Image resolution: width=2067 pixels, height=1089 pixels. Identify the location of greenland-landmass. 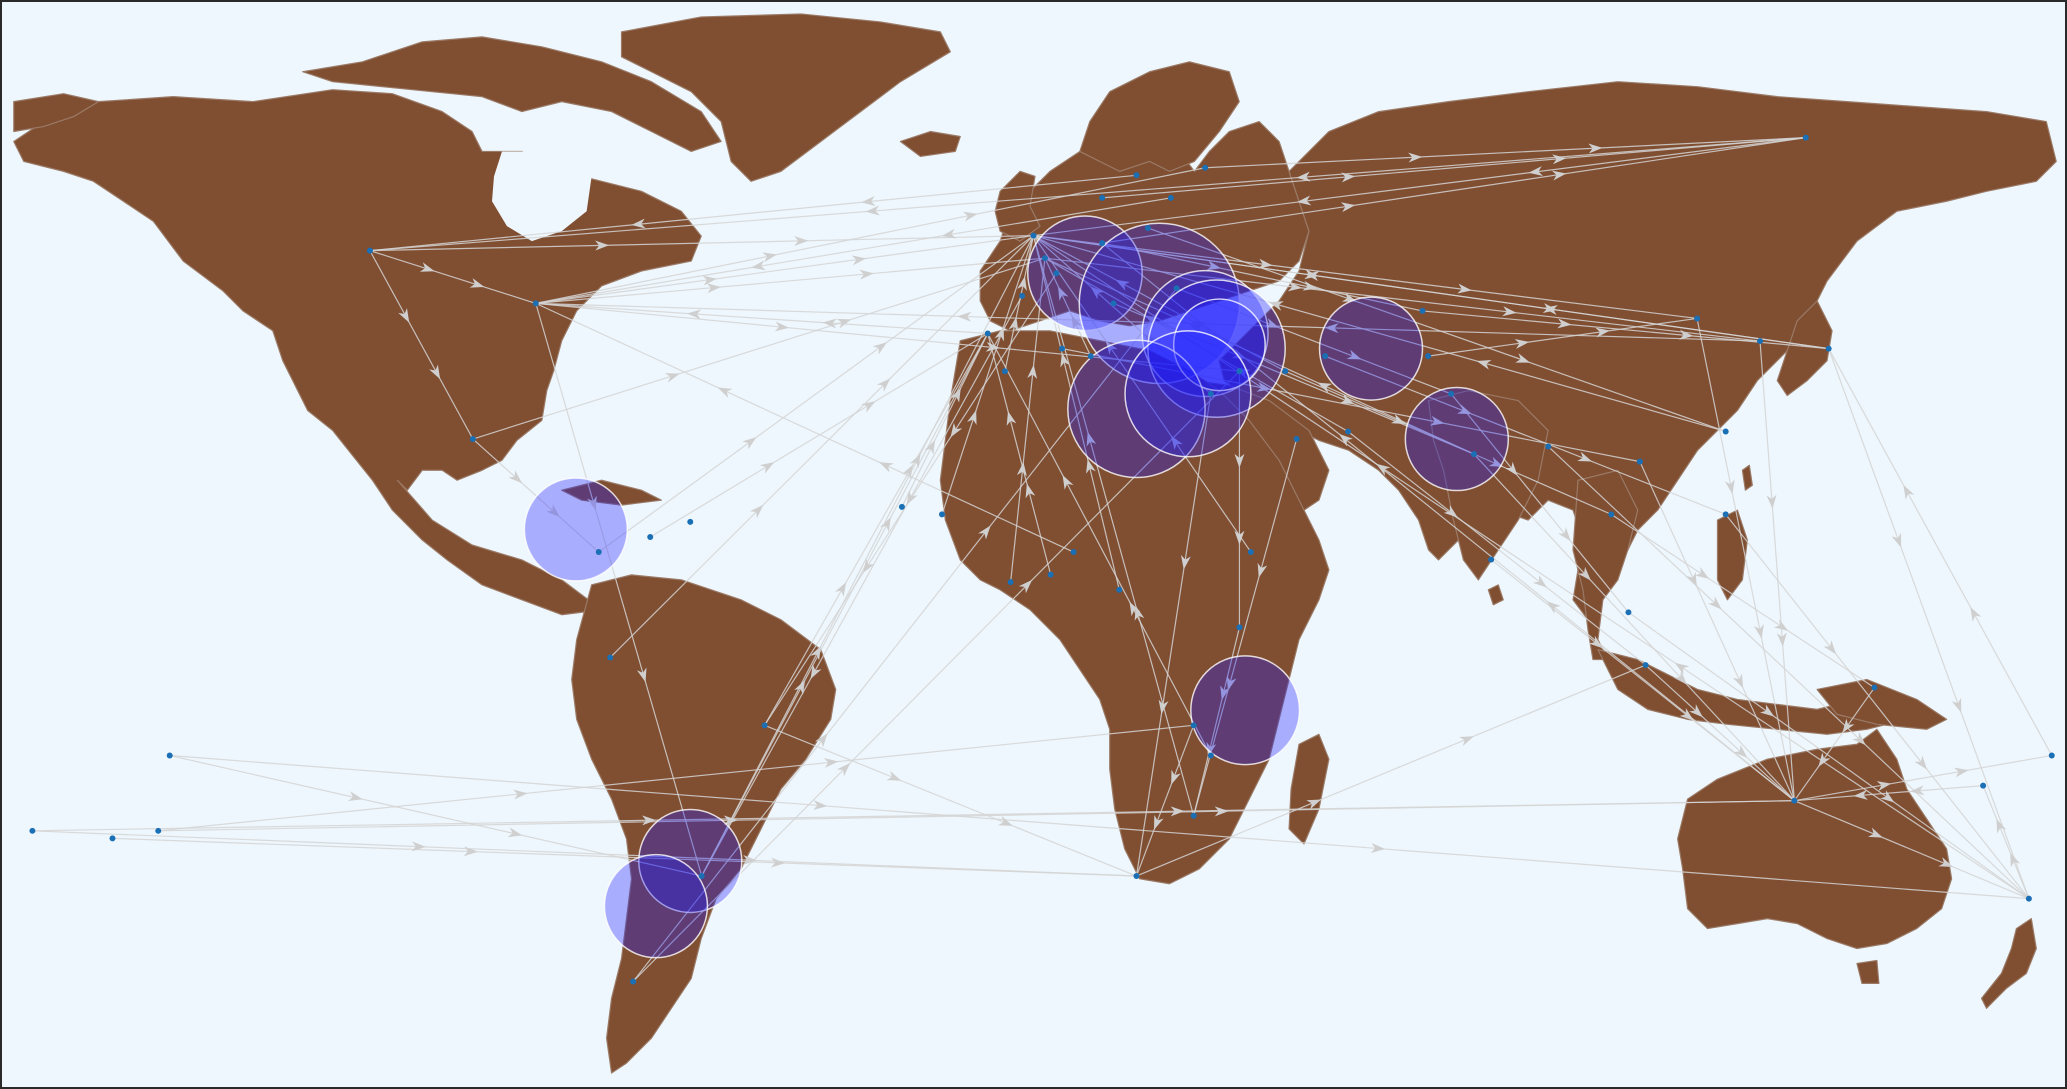
(785, 97).